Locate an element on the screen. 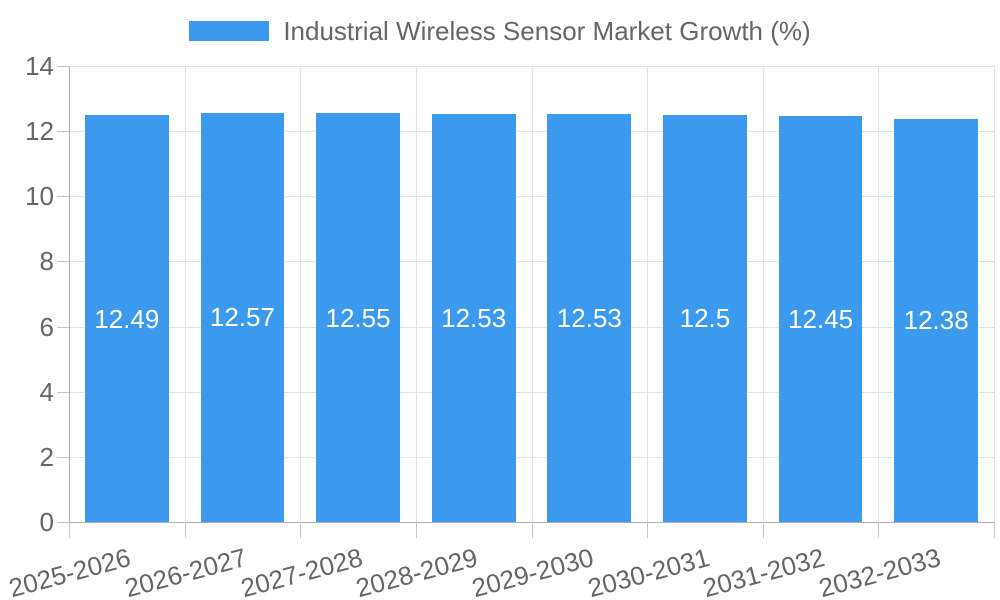 The height and width of the screenshot is (600, 1000). bar-value-label: 12.57 is located at coordinates (242, 317).